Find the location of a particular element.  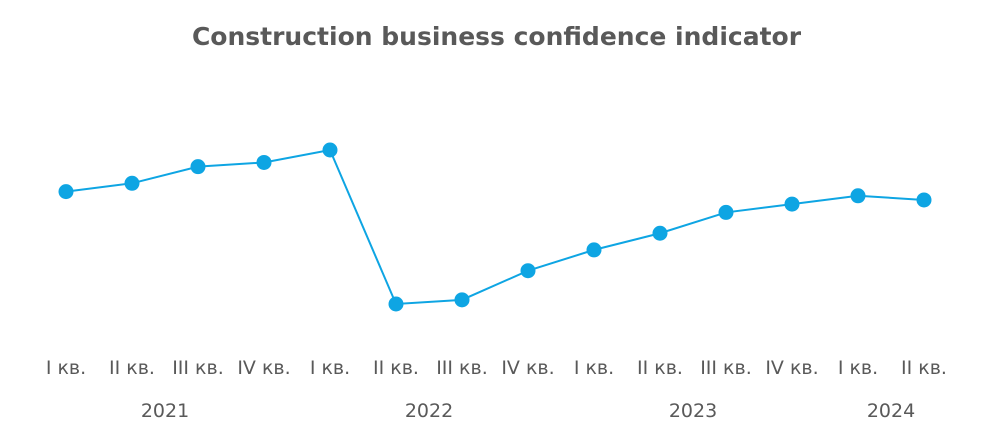

x-year-label: 2024 is located at coordinates (891, 411).